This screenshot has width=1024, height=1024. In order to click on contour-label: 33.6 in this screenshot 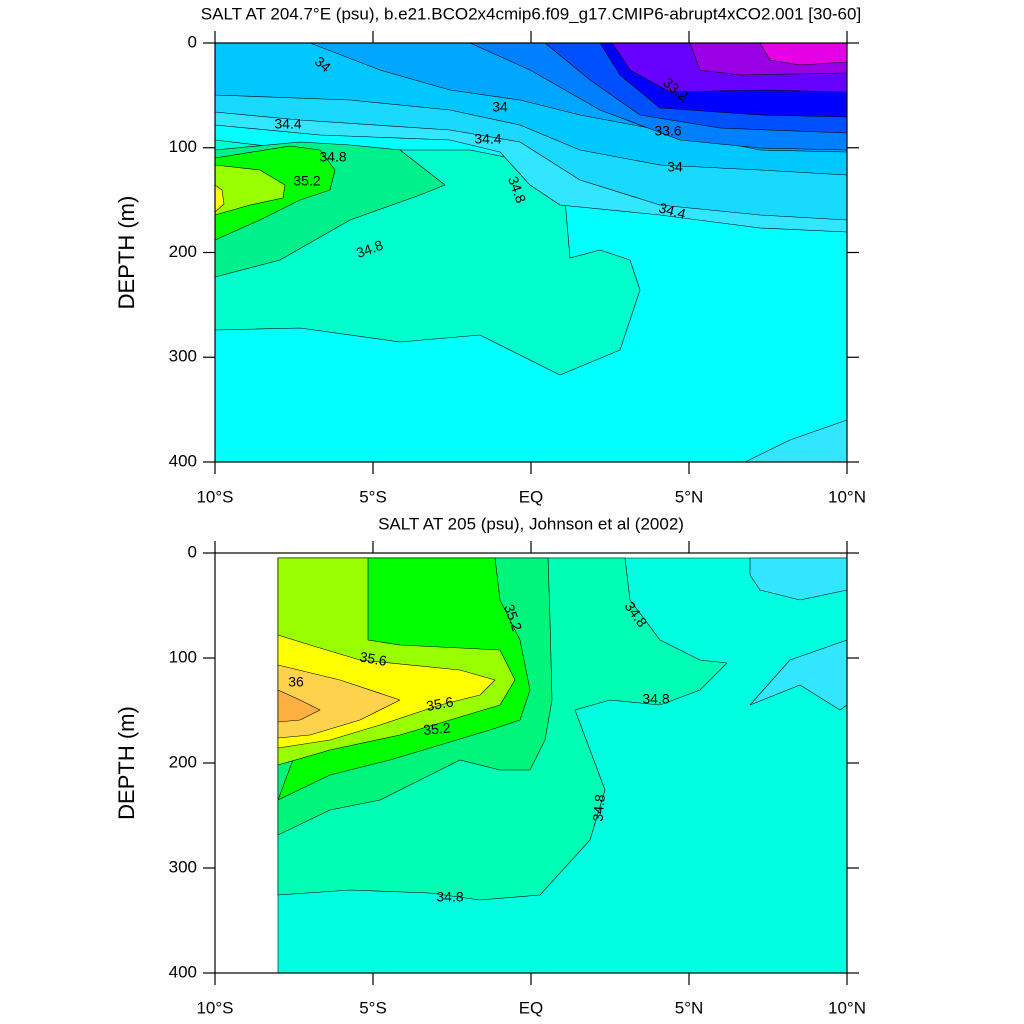, I will do `click(667, 131)`.